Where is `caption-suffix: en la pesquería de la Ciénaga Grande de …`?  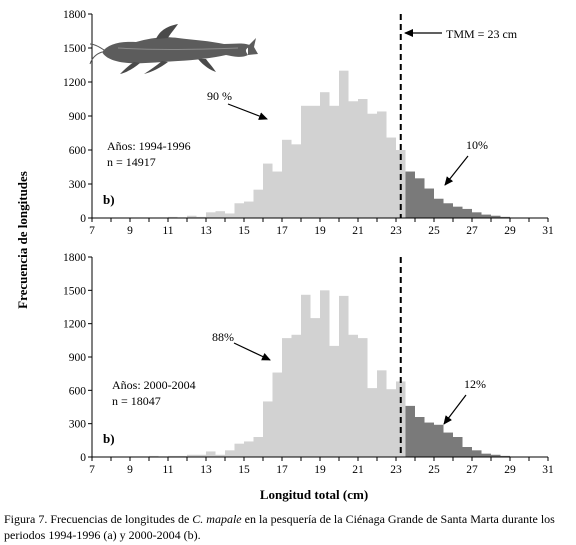 caption-suffix: en la pesquería de la Ciénaga Grande de … is located at coordinates (279, 527).